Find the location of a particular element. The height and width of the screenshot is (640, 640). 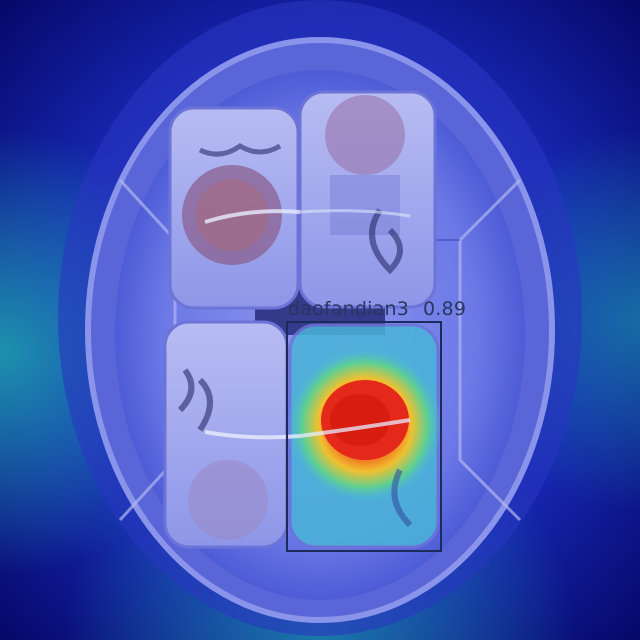

food-tray-top-right is located at coordinates (367, 199).